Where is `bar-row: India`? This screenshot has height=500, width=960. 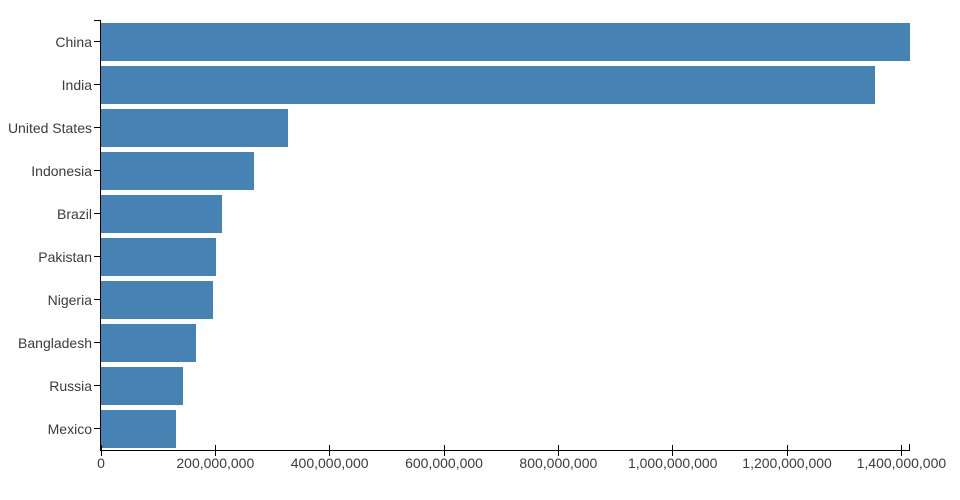
bar-row: India is located at coordinates (486, 84).